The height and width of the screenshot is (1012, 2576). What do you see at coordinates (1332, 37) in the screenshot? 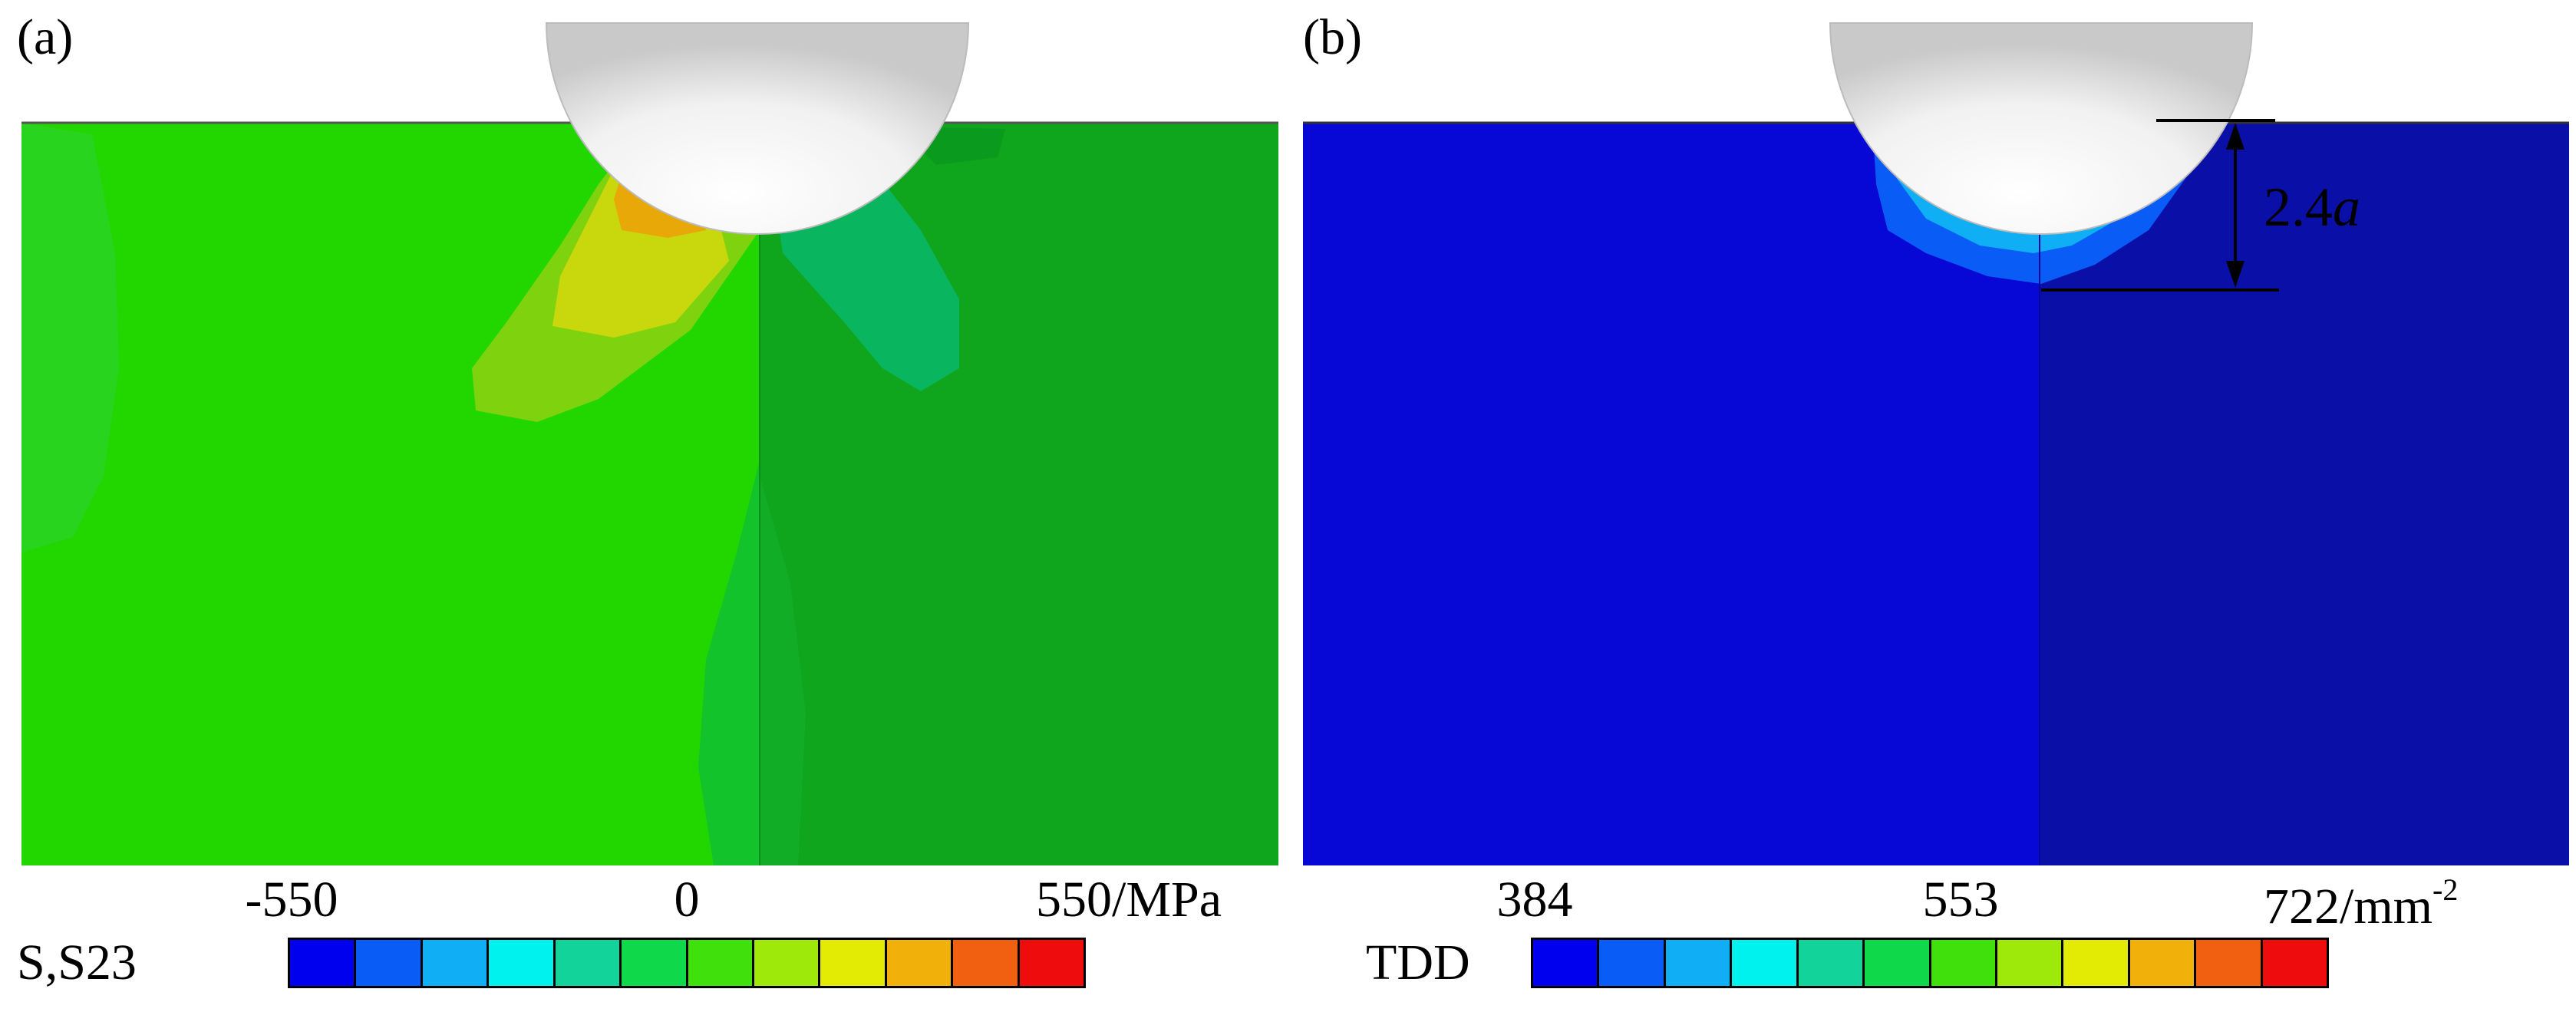
I see `panel-b-label: (b)` at bounding box center [1332, 37].